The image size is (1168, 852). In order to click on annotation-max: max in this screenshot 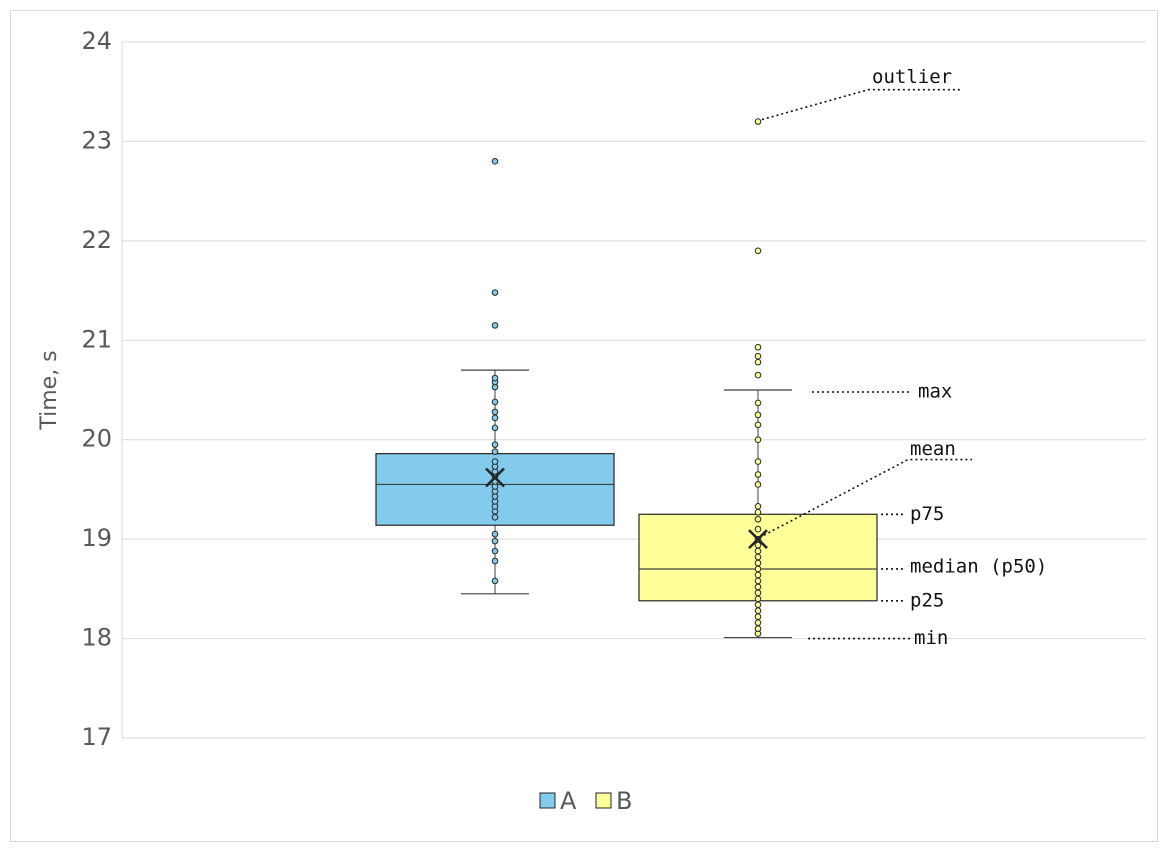, I will do `click(882, 391)`.